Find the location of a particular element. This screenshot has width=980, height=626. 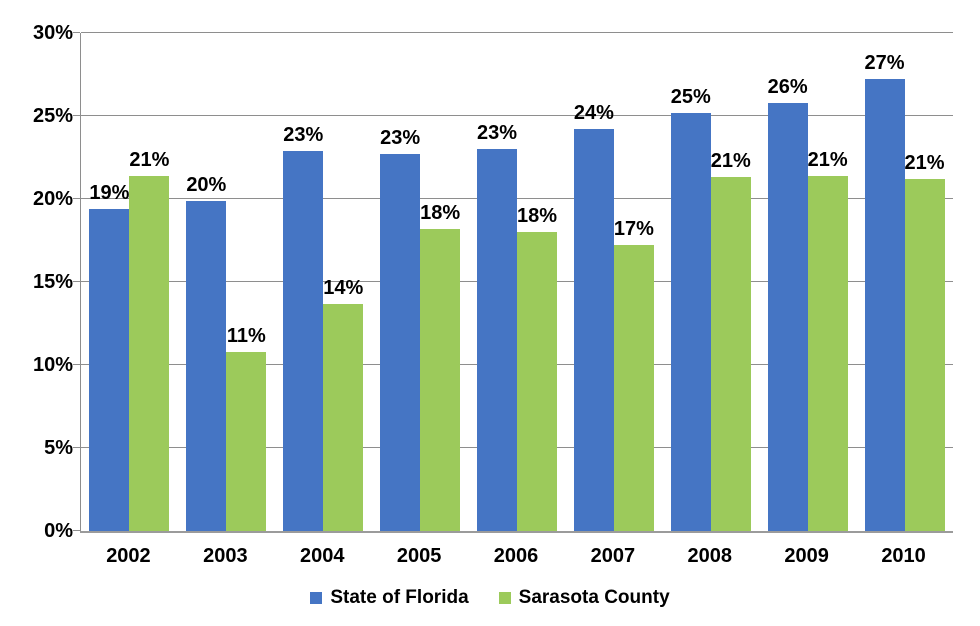

x-axis-tick-label: 2009 is located at coordinates (806, 556).